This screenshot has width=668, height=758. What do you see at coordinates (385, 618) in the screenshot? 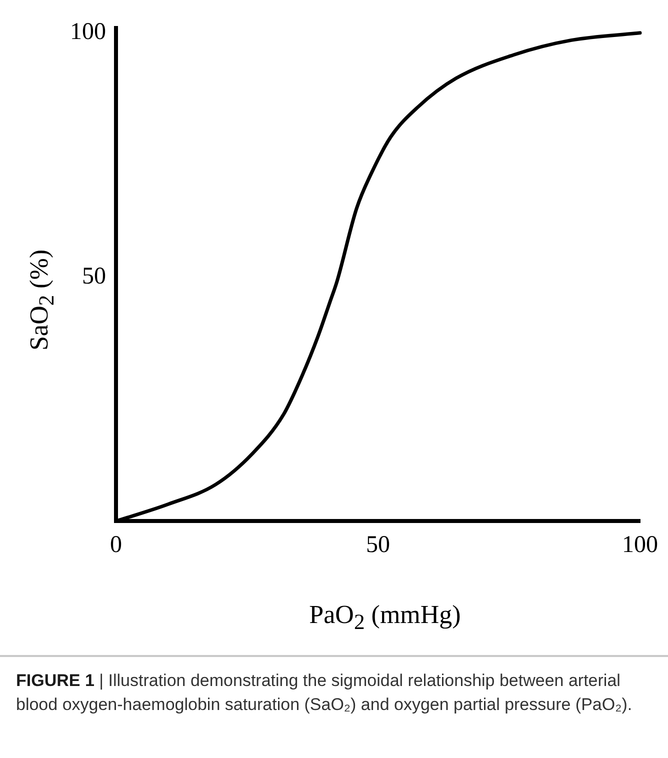
I see `x-axis-title: PaO$_{2}$ (mmHg)` at bounding box center [385, 618].